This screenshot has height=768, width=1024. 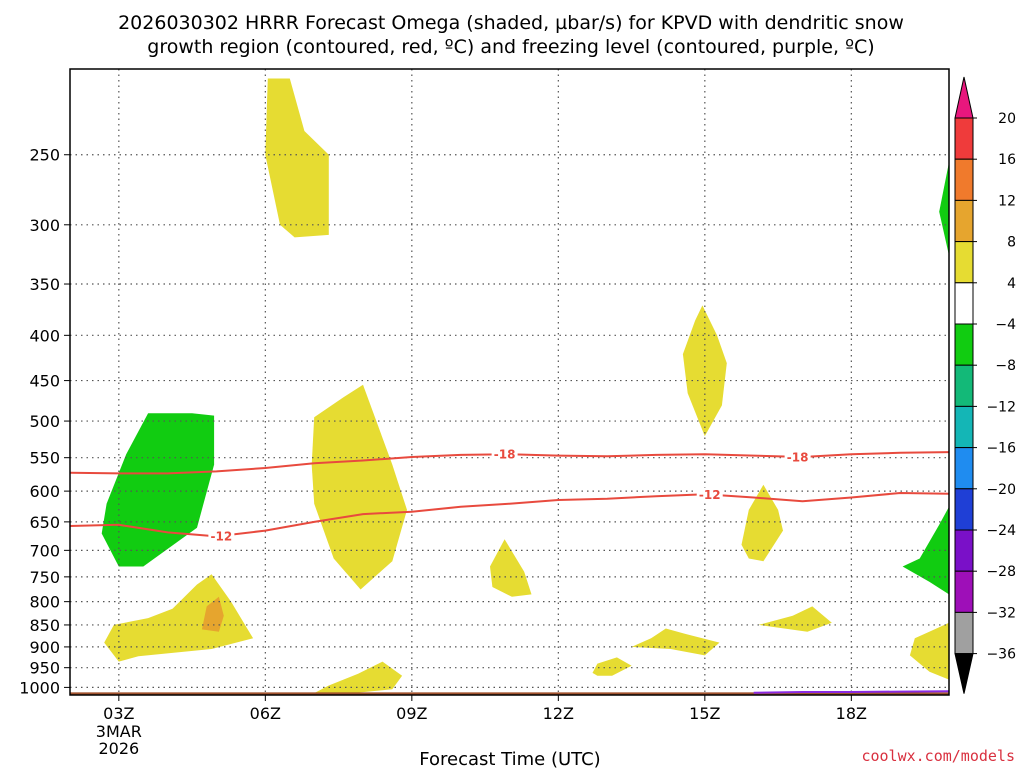 What do you see at coordinates (1001, 572) in the screenshot?
I see `colorbar-tick-label: −28` at bounding box center [1001, 572].